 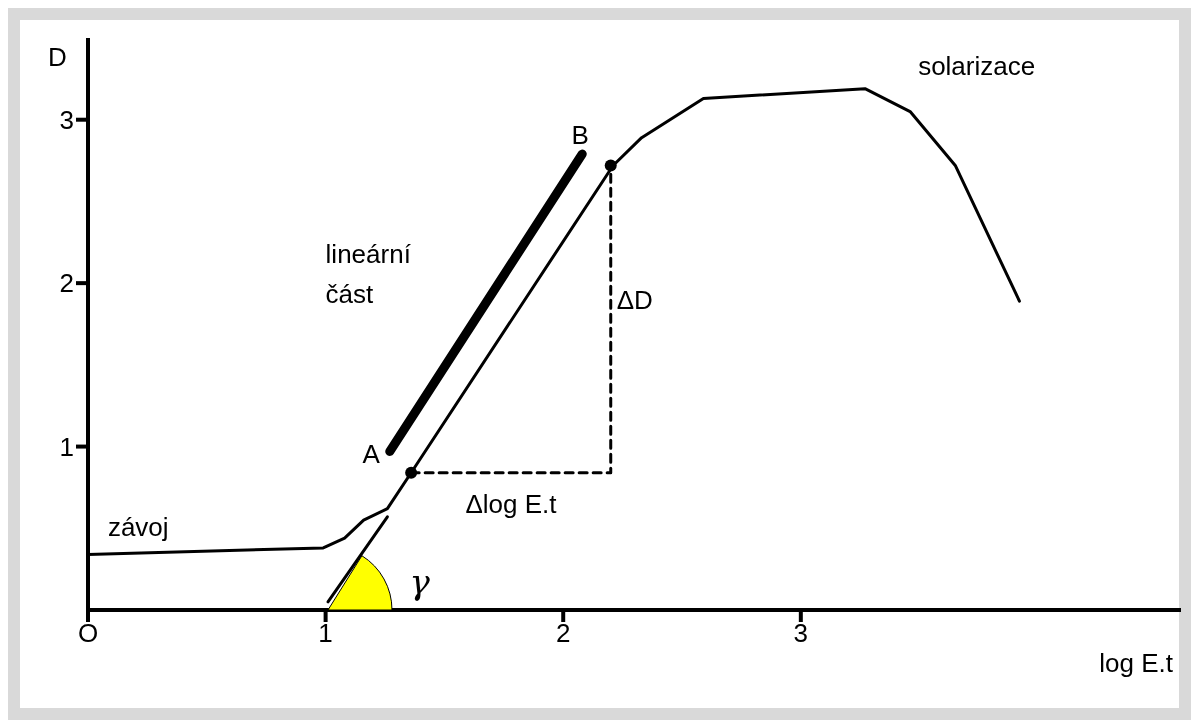 What do you see at coordinates (66, 283) in the screenshot?
I see `y-tick-label: 2` at bounding box center [66, 283].